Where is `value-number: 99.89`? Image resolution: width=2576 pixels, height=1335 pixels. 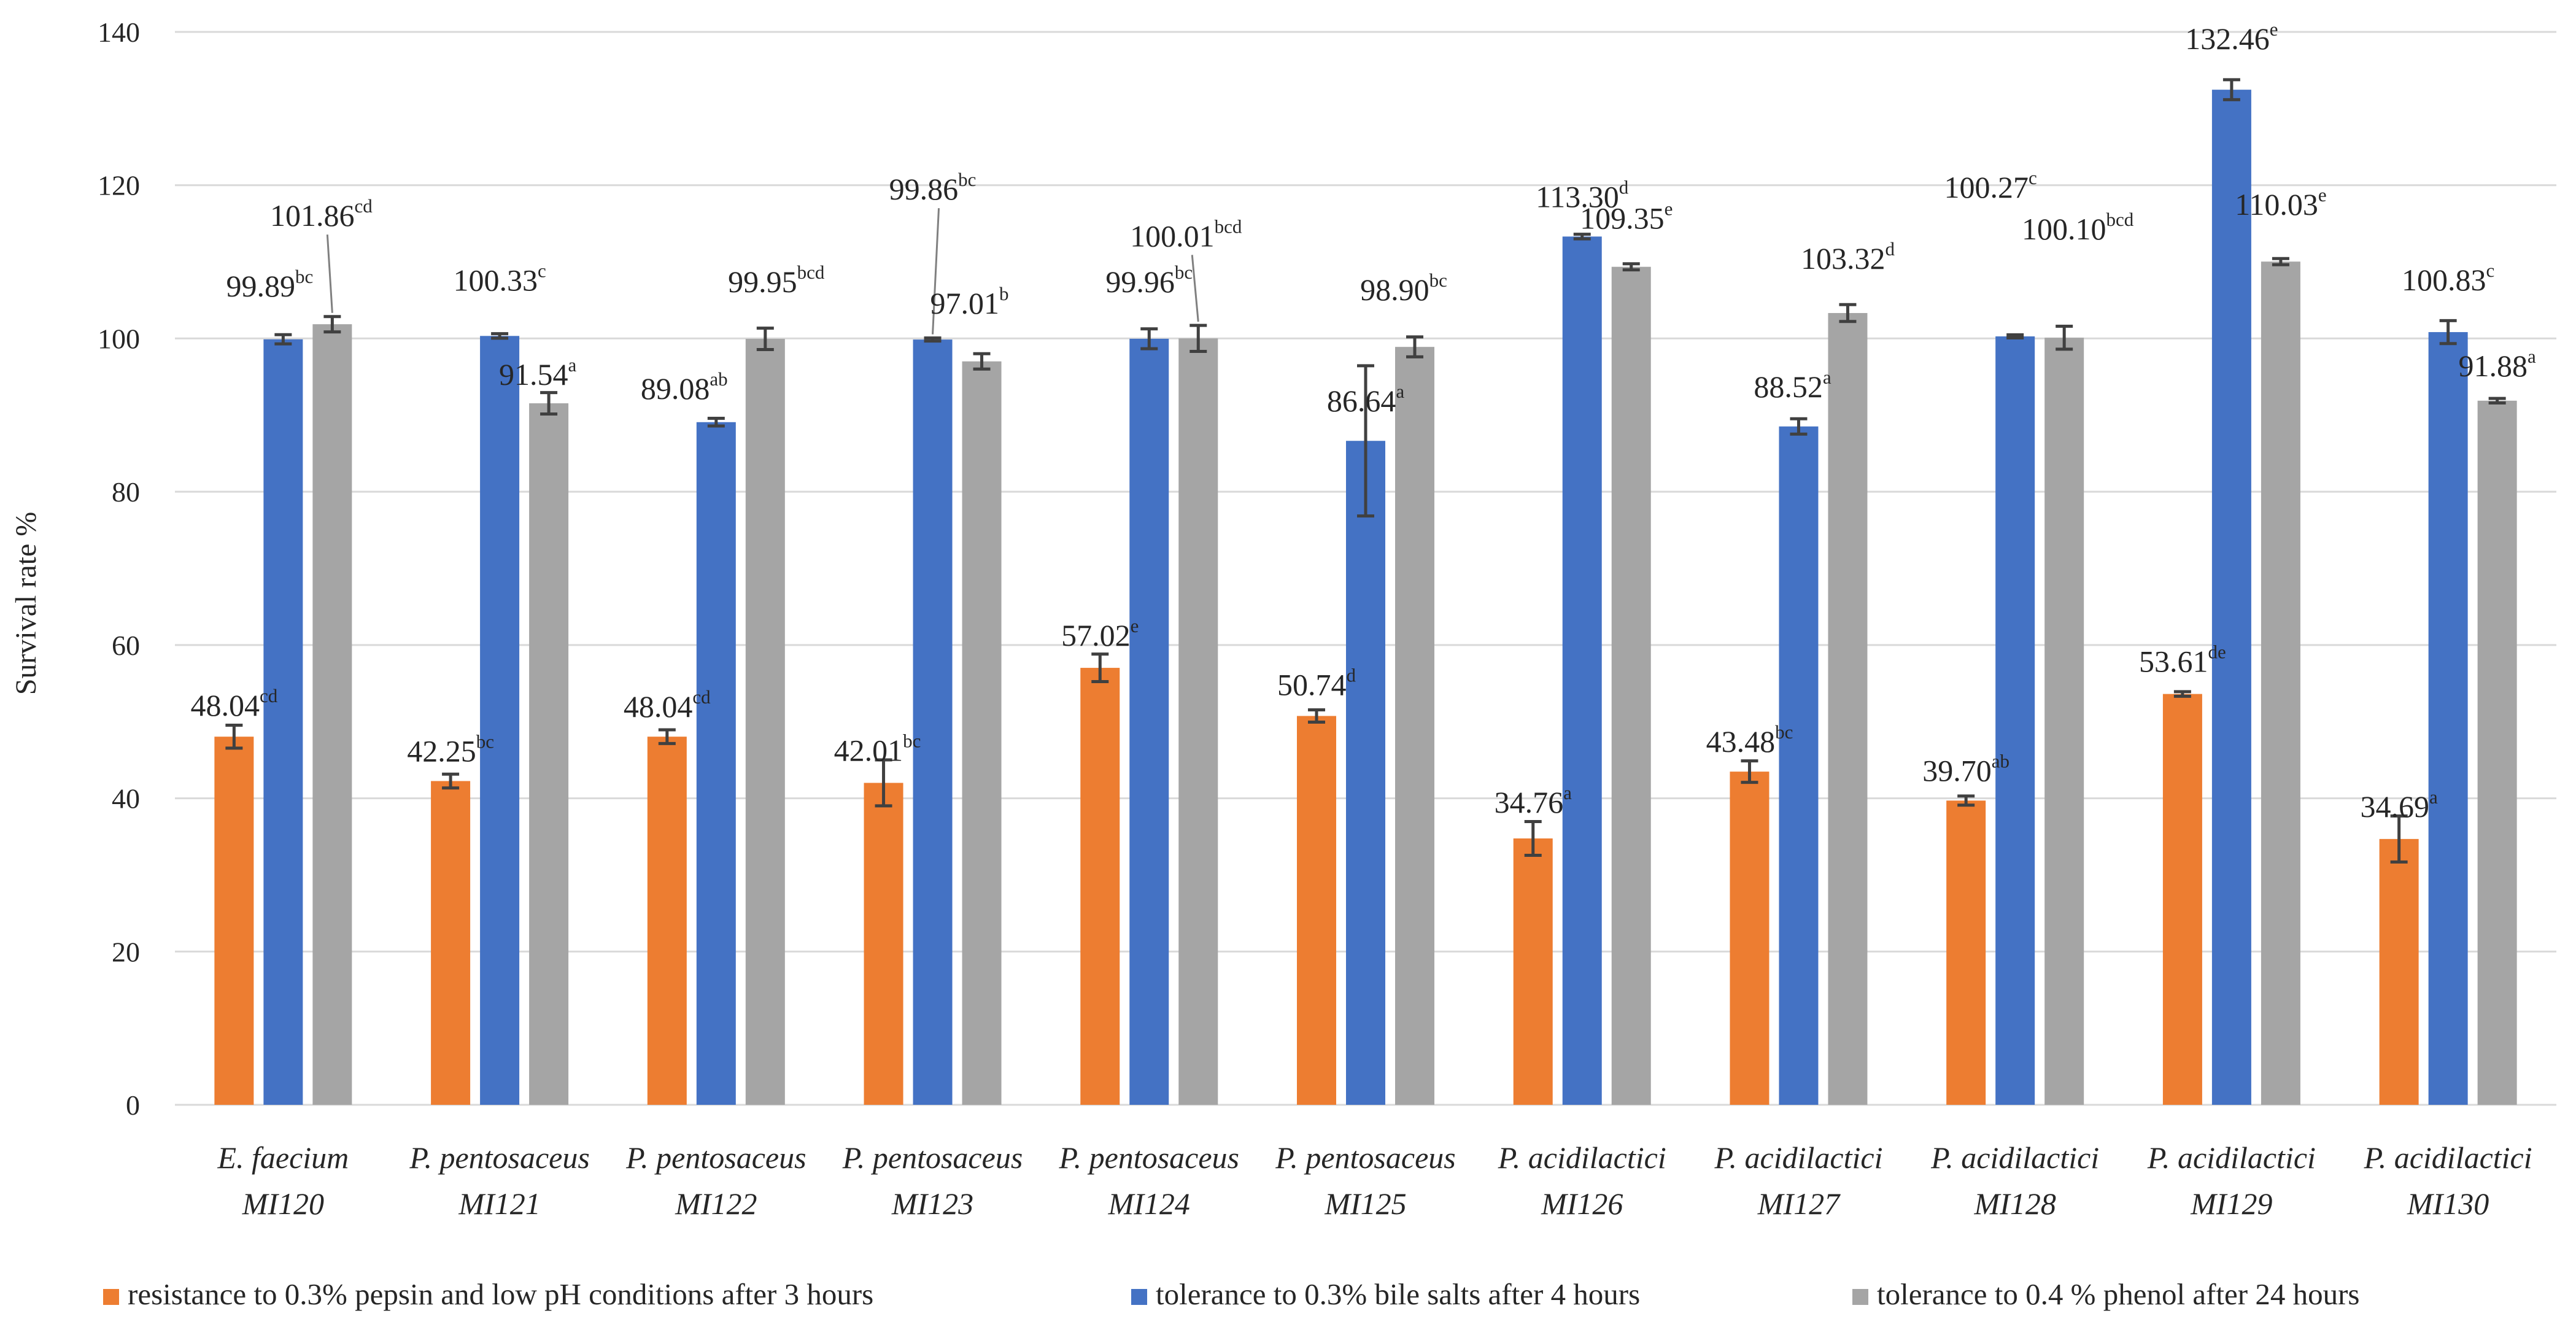
value-number: 99.89 is located at coordinates (260, 286).